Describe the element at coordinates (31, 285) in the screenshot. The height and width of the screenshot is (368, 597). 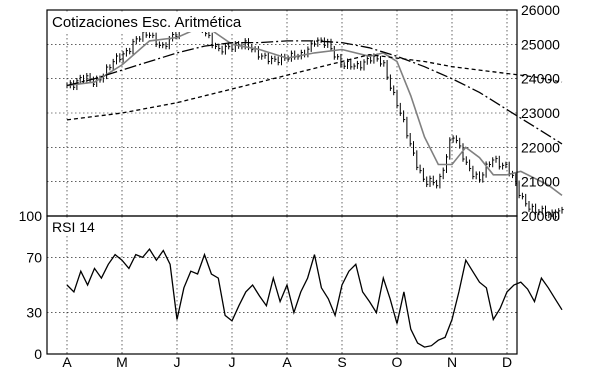
I see `rsi-axis-tick-labels: 0 30 70 100` at that location.